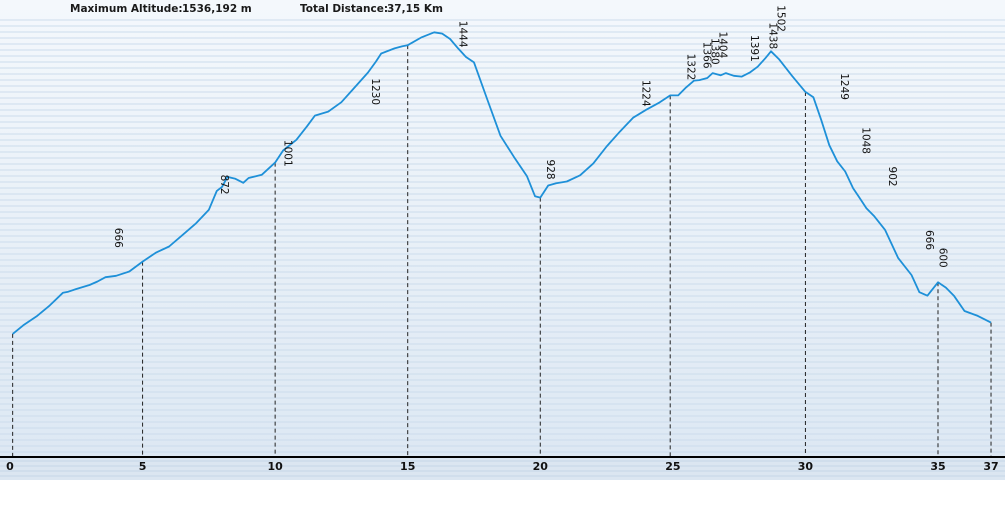  What do you see at coordinates (773, 35) in the screenshot?
I see `elevation-point-label: 1438` at bounding box center [773, 35].